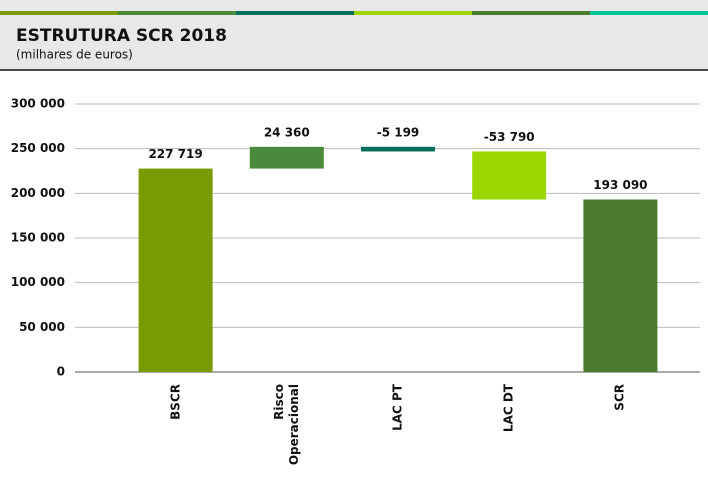 The height and width of the screenshot is (484, 708). I want to click on value-label: 24 360, so click(287, 132).